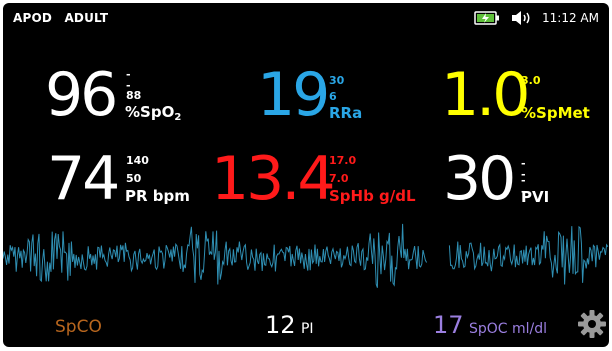  What do you see at coordinates (555, 113) in the screenshot?
I see `spmet-label: %SpMet` at bounding box center [555, 113].